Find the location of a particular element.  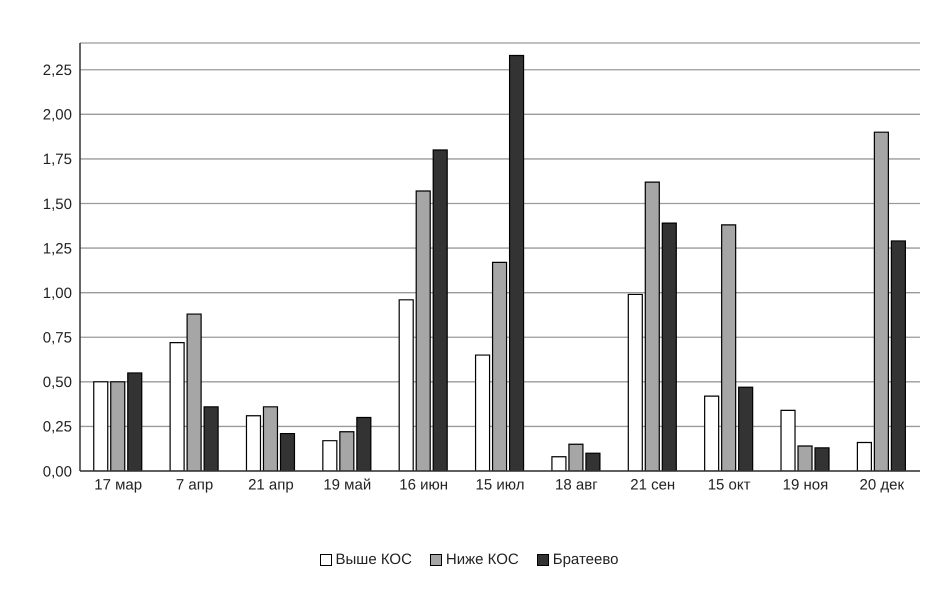

y-tick-label: 0,25 is located at coordinates (57, 427).